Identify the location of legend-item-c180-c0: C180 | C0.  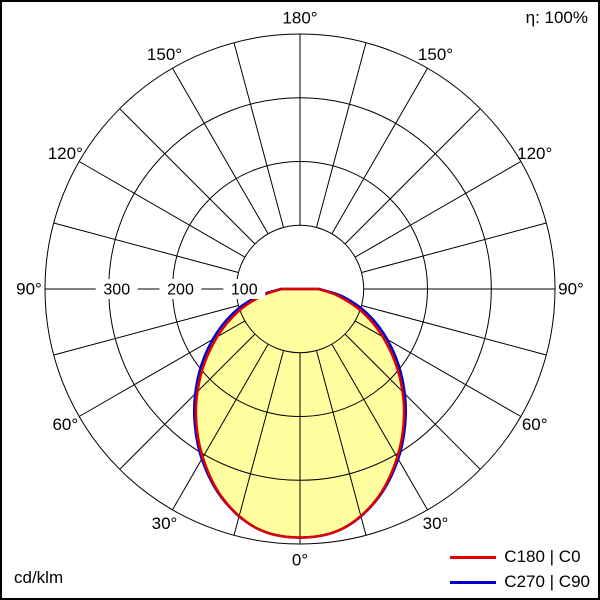
(515, 557).